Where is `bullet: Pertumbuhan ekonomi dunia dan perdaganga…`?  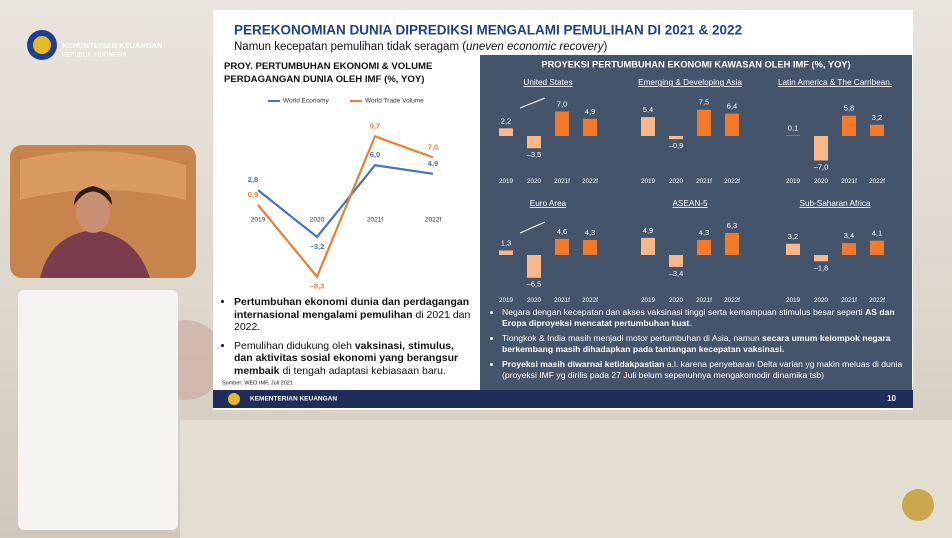
bullet: Pertumbuhan ekonomi dunia dan perdaganga… is located at coordinates (353, 315).